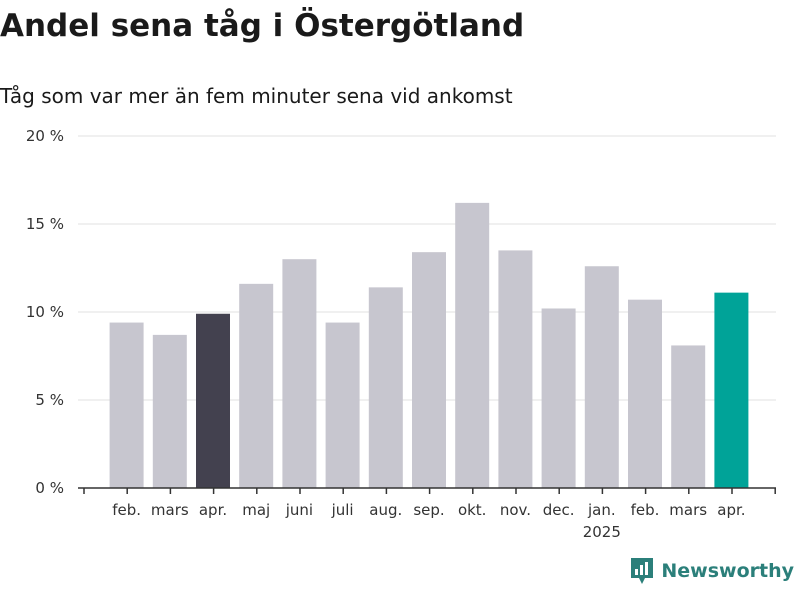  I want to click on x-axis, so click(427, 490).